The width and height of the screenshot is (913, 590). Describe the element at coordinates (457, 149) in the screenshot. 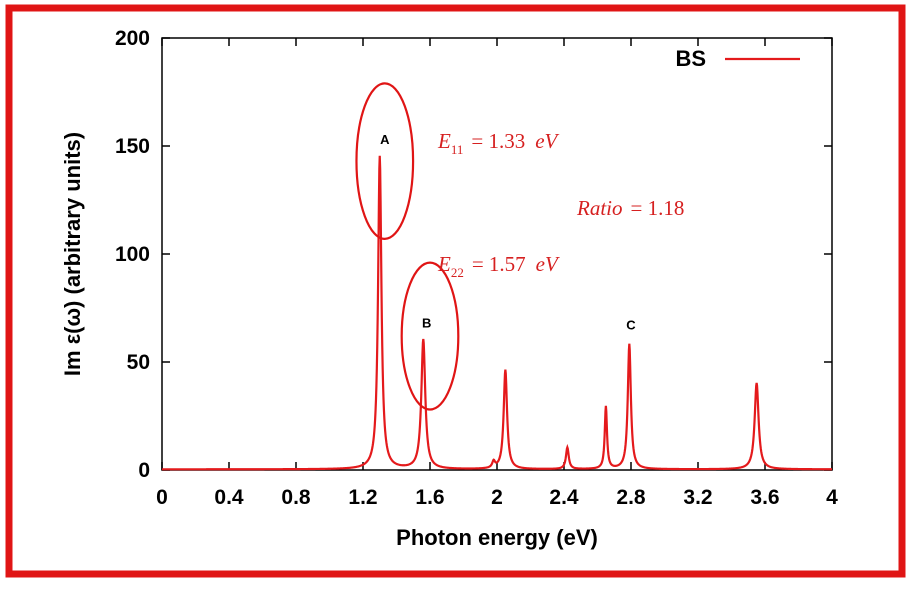

I see `e11-subscript: 11` at that location.